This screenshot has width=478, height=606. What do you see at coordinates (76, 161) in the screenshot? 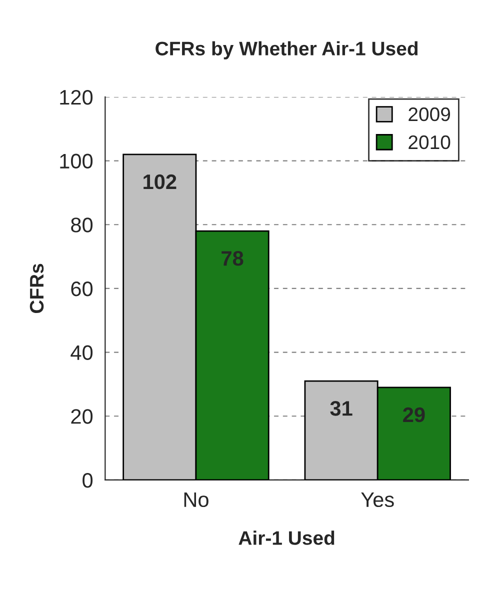
I see `y-tick-label: 100` at bounding box center [76, 161].